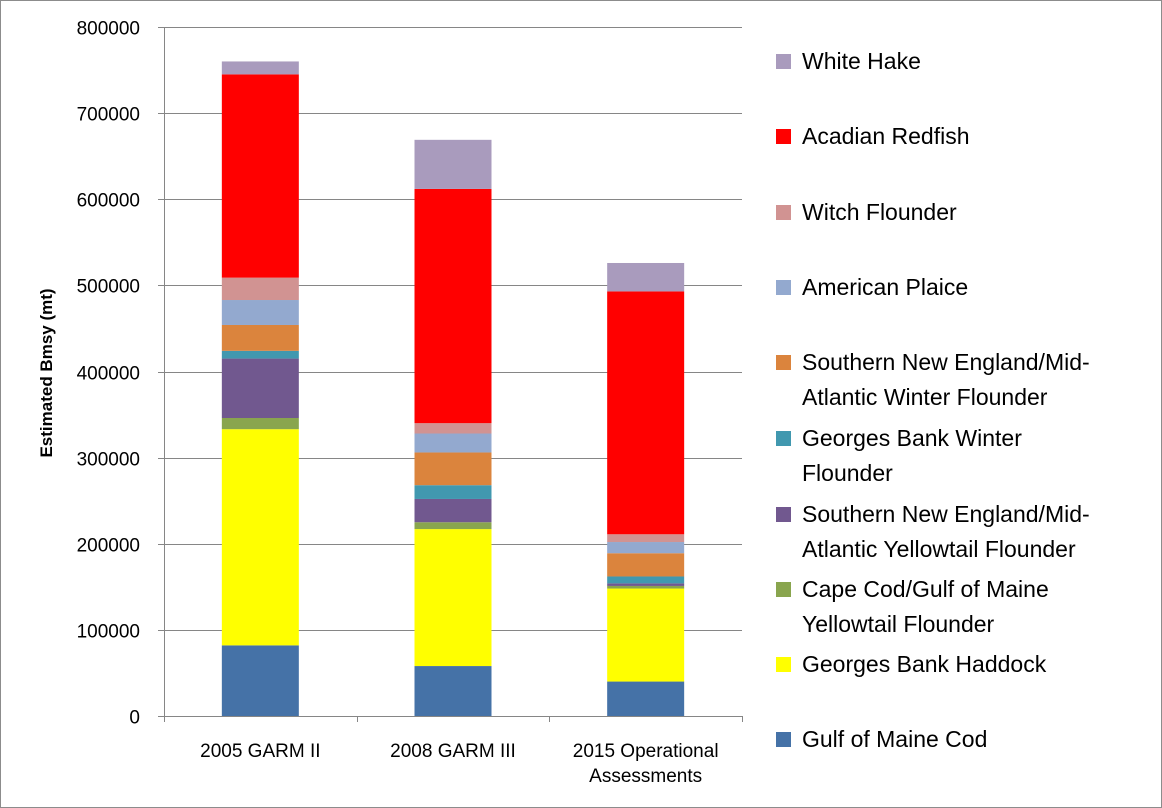  What do you see at coordinates (646, 764) in the screenshot?
I see `x-category-label: 2015 Operational Assessments` at bounding box center [646, 764].